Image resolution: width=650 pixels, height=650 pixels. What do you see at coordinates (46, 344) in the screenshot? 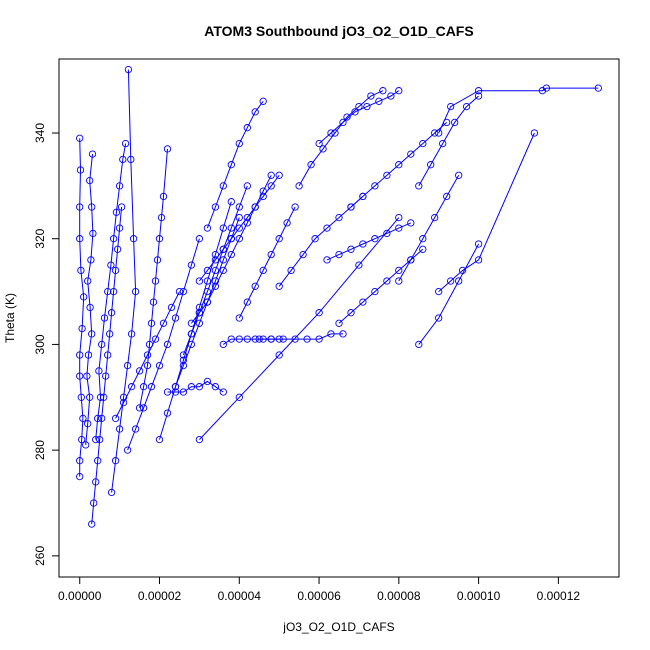
I see `y-axis: 260 280 300 320 340` at bounding box center [46, 344].